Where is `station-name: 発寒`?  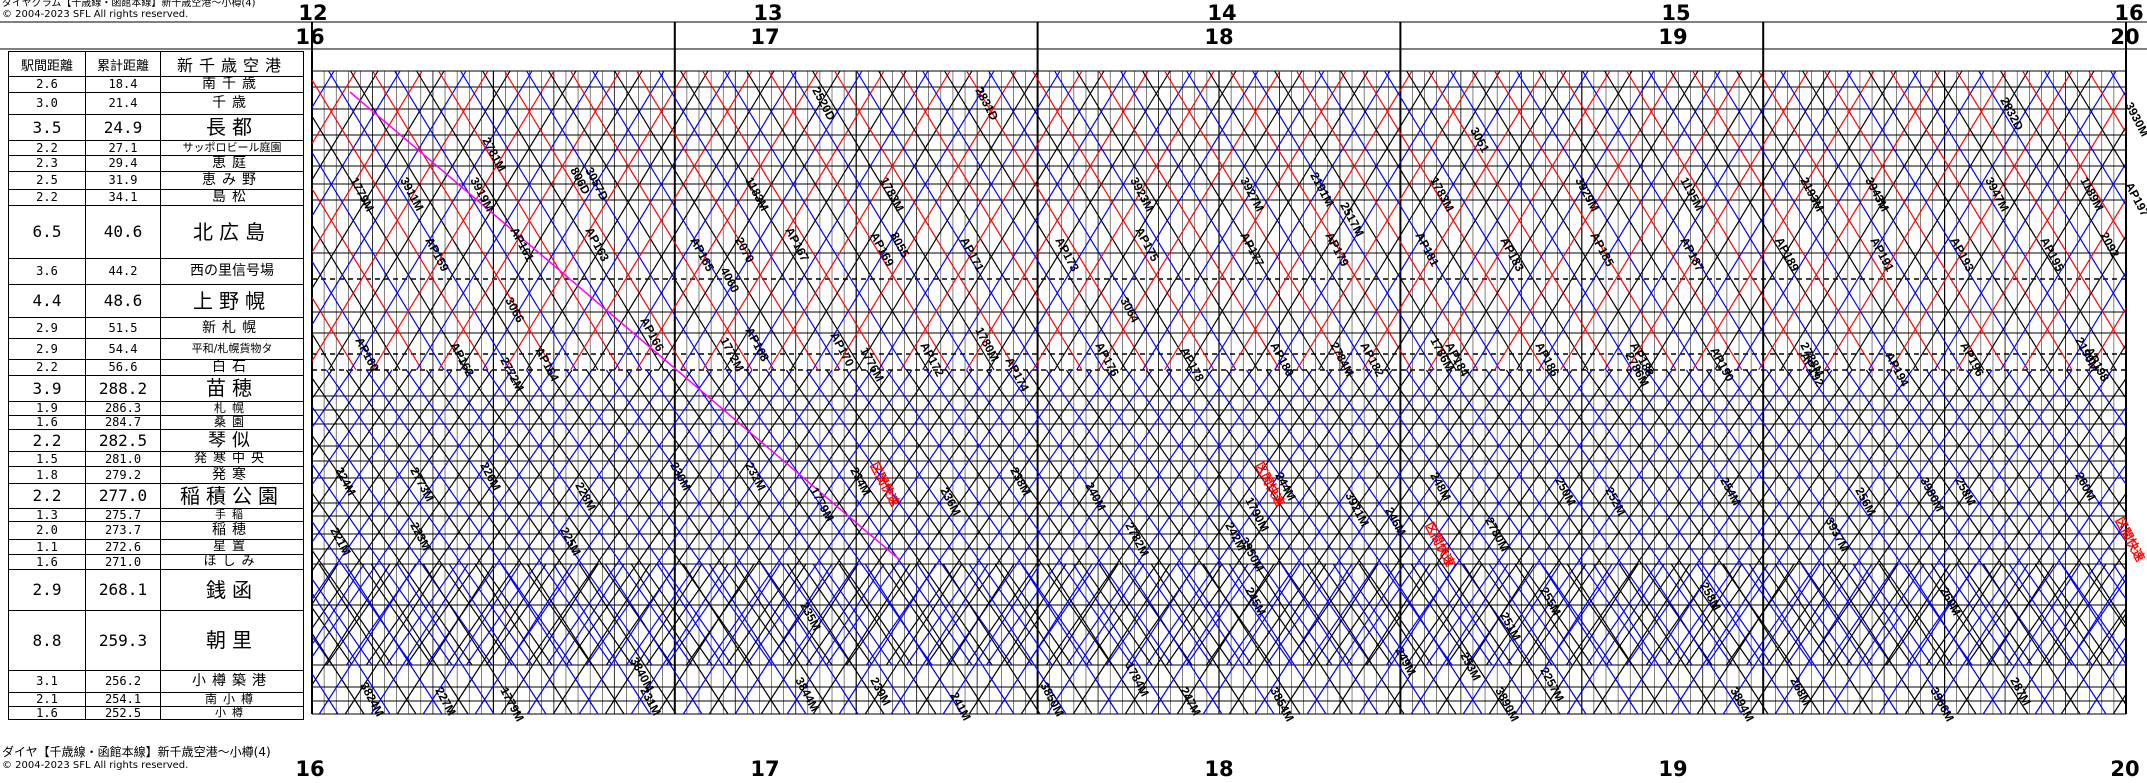
station-name: 発寒 is located at coordinates (232, 475).